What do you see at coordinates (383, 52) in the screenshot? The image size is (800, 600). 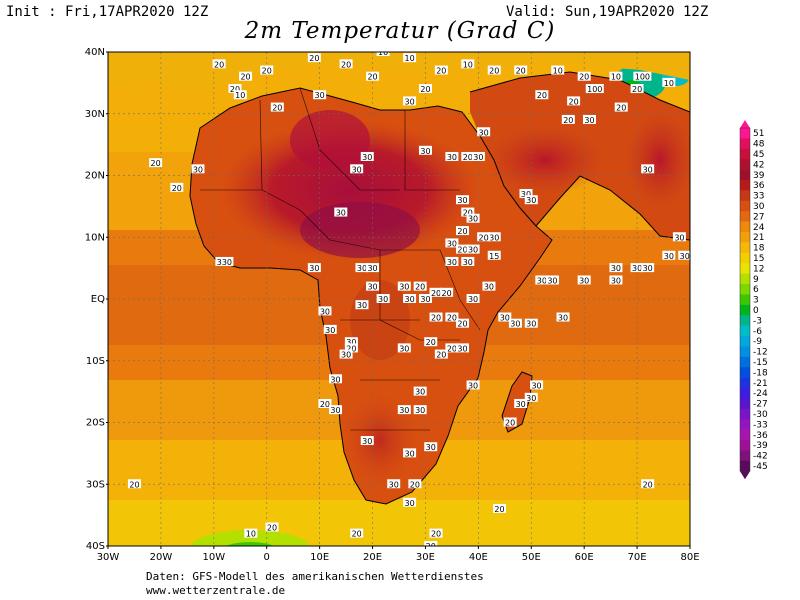 I see `svg-text: 10` at bounding box center [383, 52].